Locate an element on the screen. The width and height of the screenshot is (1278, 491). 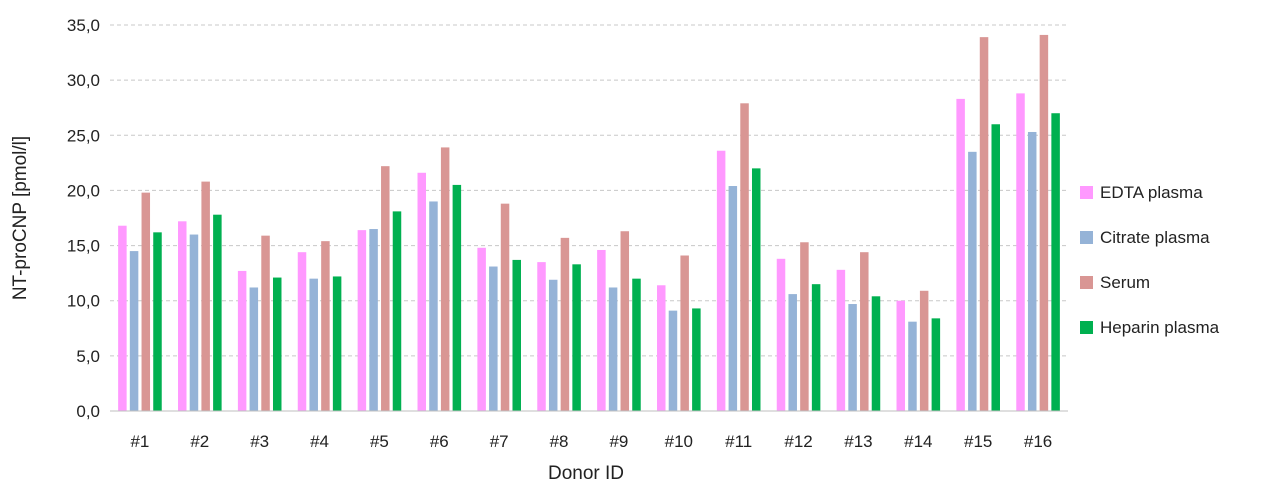
y-tick-label: 5,0 is located at coordinates (88, 356).